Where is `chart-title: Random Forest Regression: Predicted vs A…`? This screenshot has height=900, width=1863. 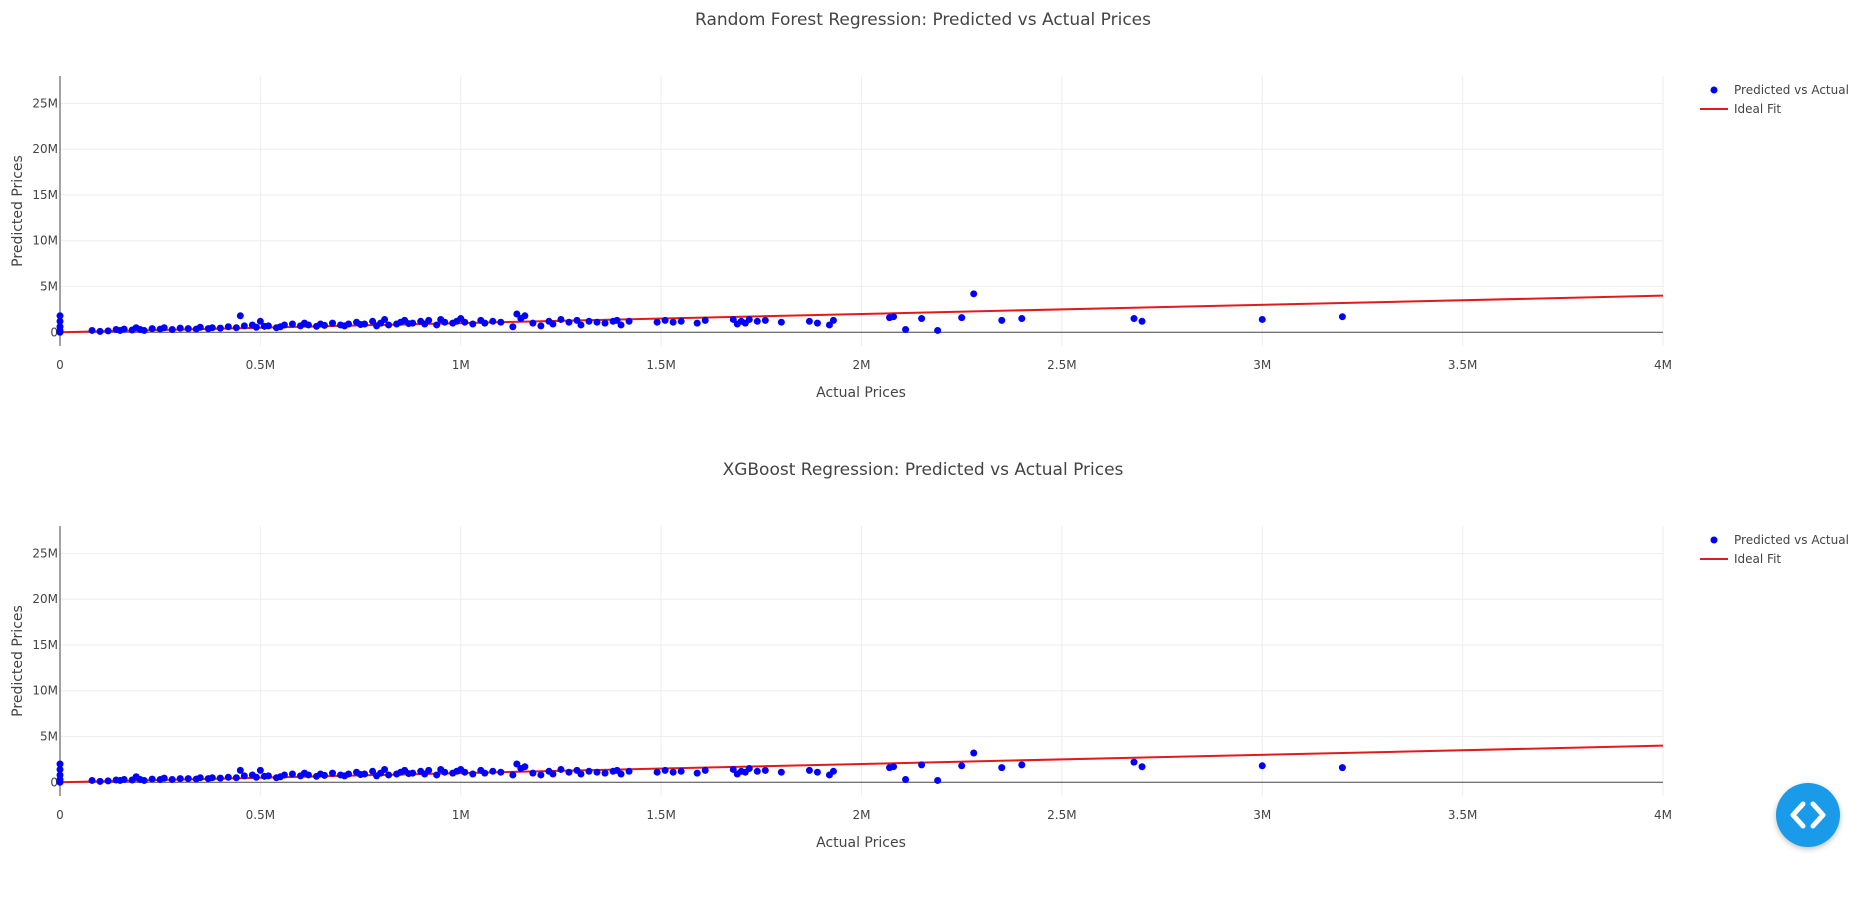
chart-title: Random Forest Regression: Predicted vs A… is located at coordinates (923, 20).